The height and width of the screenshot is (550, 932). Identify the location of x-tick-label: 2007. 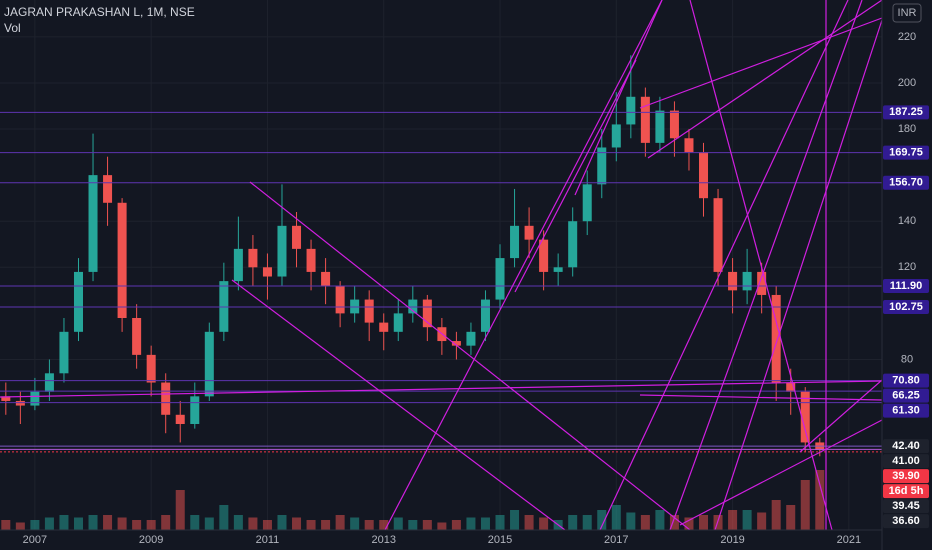
(35, 540).